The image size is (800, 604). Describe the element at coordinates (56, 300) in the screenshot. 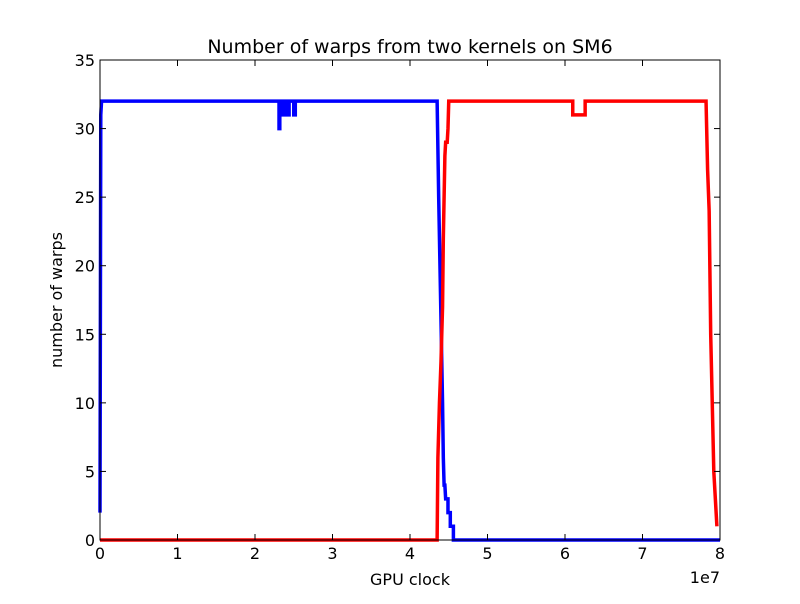

I see `y-axis-label: number of warps` at that location.